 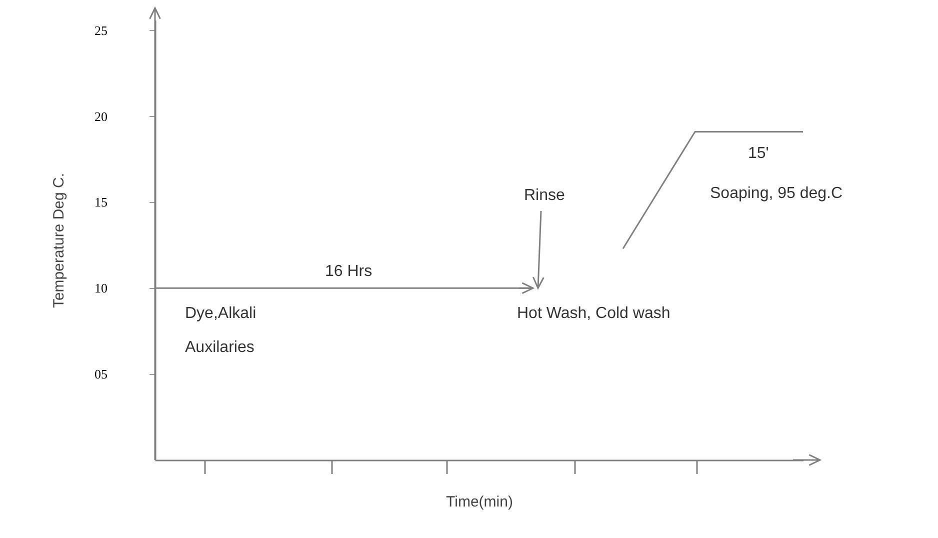 What do you see at coordinates (479, 502) in the screenshot?
I see `x-axis-title: Time(min)` at bounding box center [479, 502].